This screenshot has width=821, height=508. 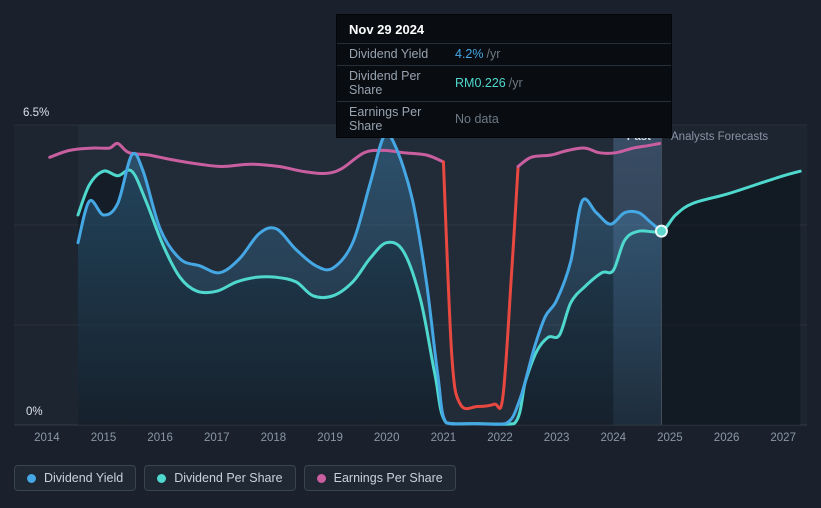 I want to click on tooltip-value: 4.2%, so click(x=469, y=54).